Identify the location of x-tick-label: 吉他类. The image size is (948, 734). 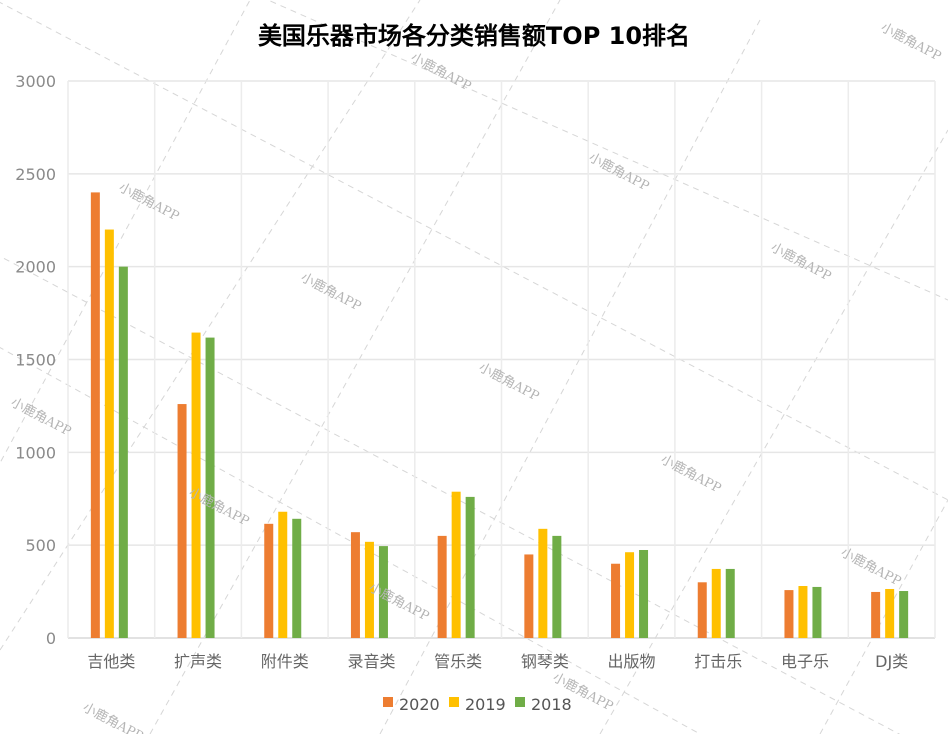
(111, 661).